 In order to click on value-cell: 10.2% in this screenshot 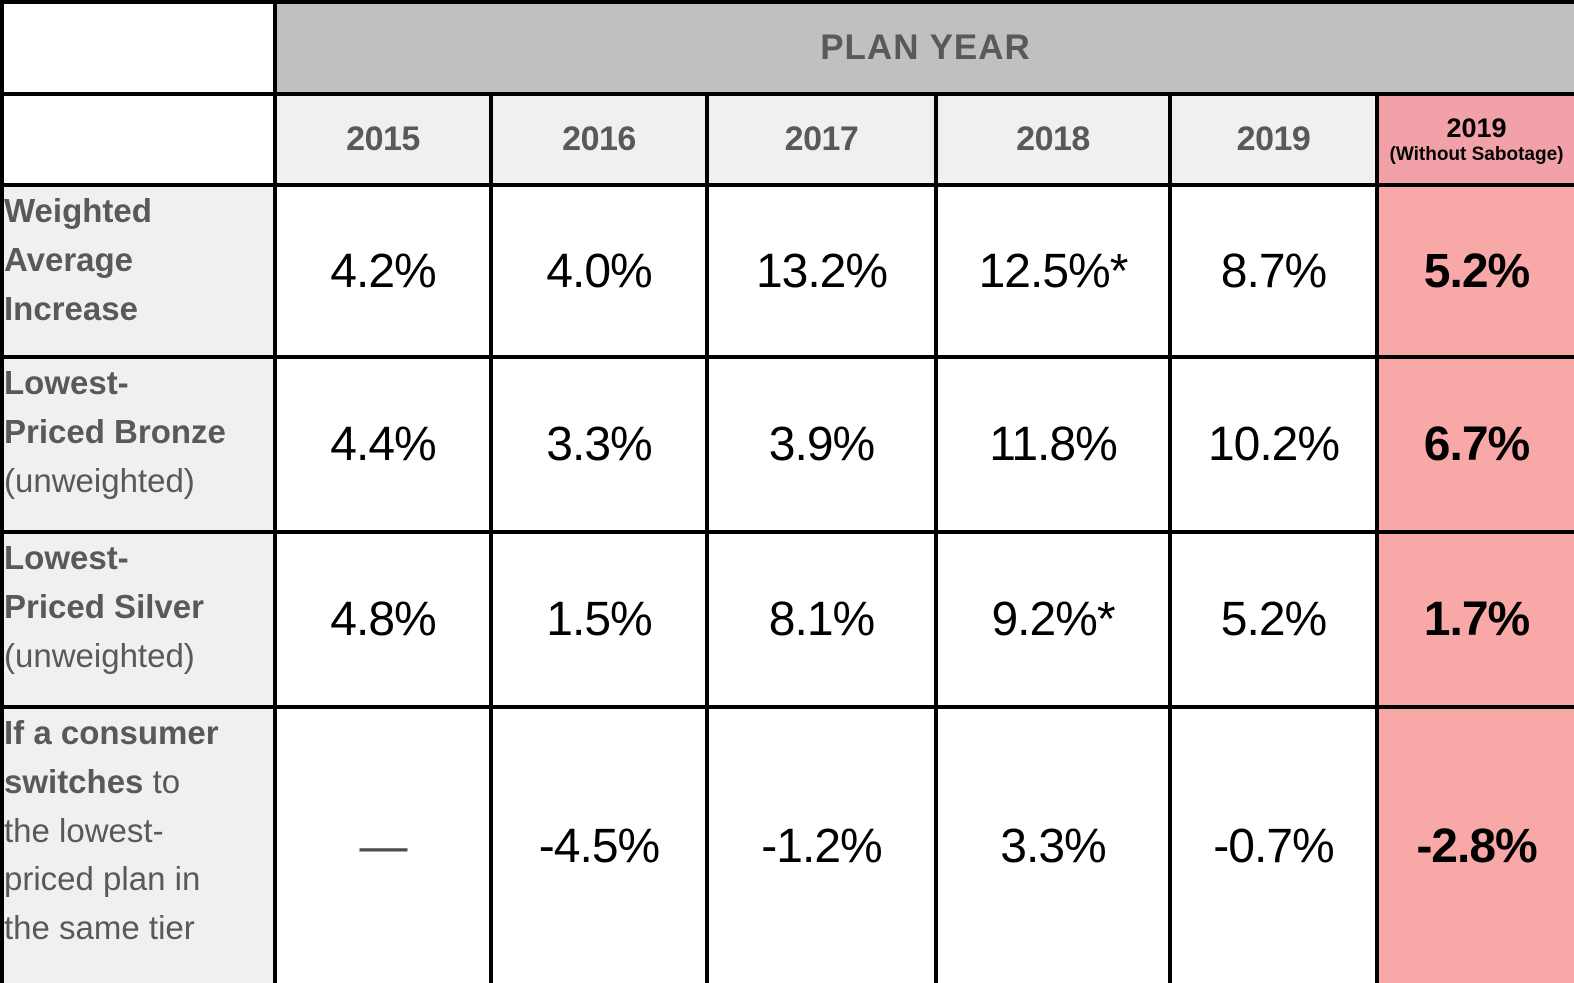, I will do `click(1273, 444)`.